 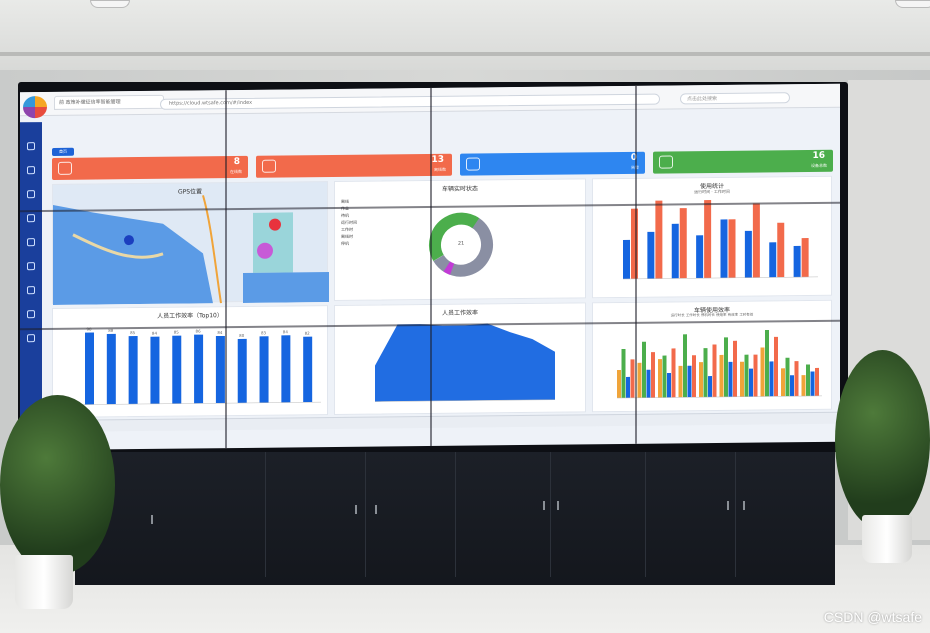 What do you see at coordinates (31, 218) in the screenshot?
I see `chart-icon` at bounding box center [31, 218].